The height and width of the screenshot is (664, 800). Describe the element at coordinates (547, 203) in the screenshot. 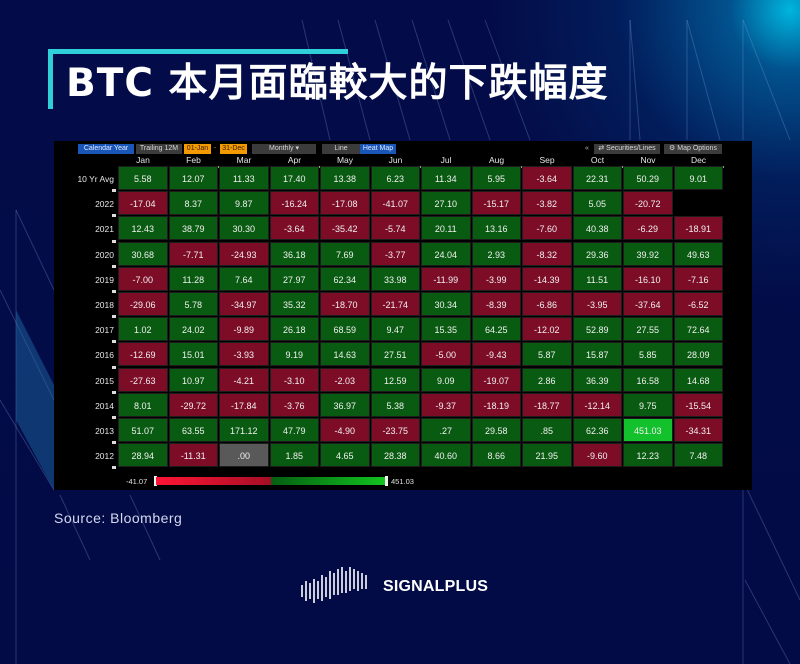

I see `heatmap-cell: -3.82` at that location.